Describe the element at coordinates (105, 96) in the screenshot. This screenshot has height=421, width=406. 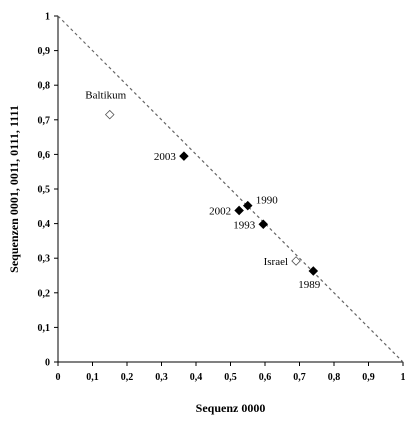
I see `point-label-baltikum: Baltikum` at that location.